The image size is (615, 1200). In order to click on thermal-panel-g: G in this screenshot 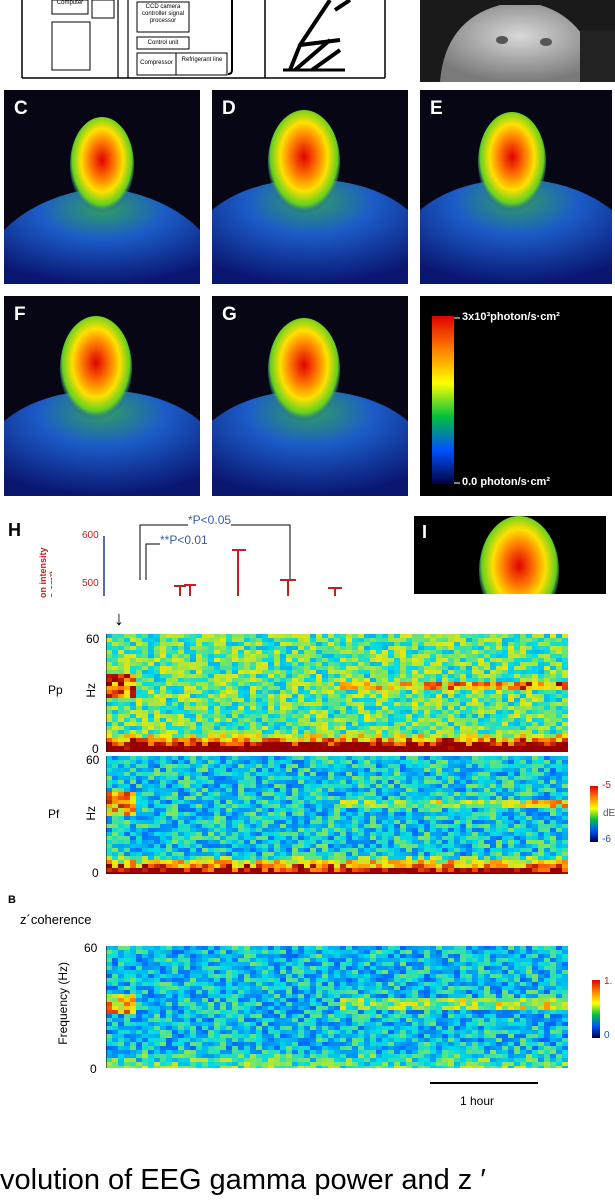, I will do `click(310, 396)`.